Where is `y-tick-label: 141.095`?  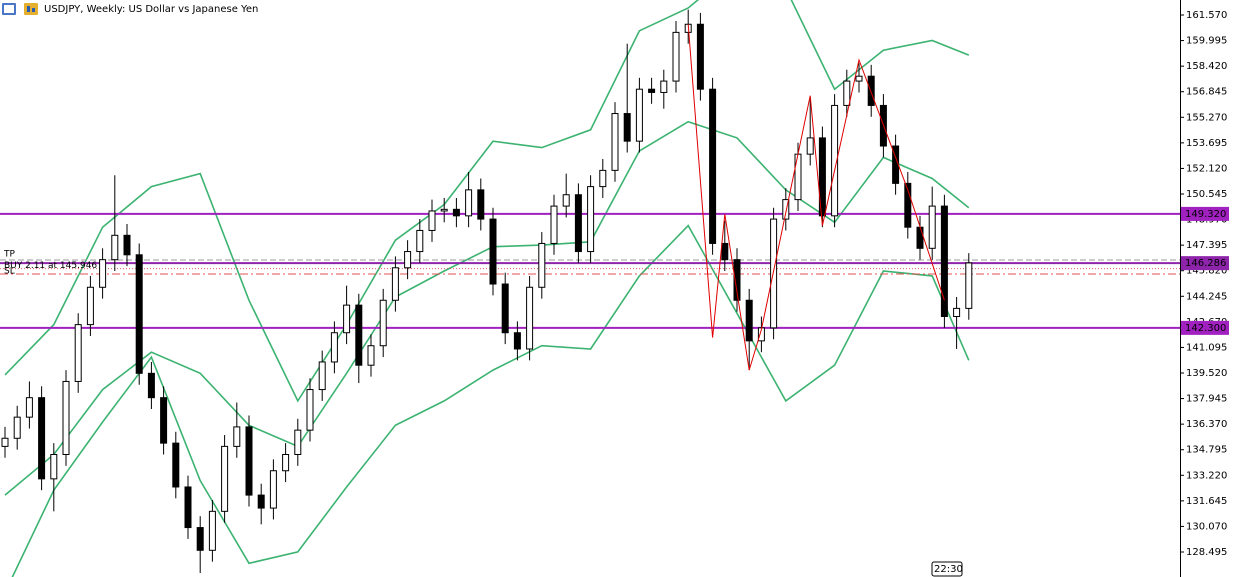 y-tick-label: 141.095 is located at coordinates (1206, 347).